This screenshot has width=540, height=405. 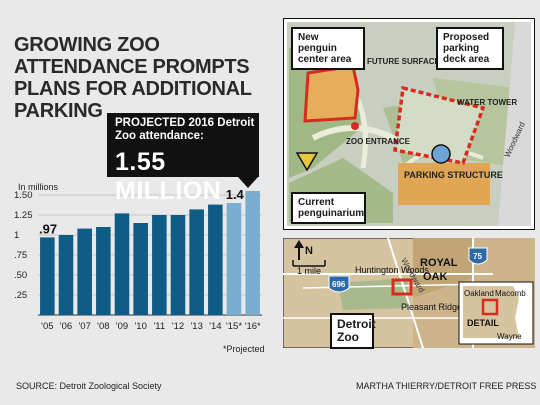 I want to click on callout-penguin-center: New penguin center area, so click(x=328, y=48).